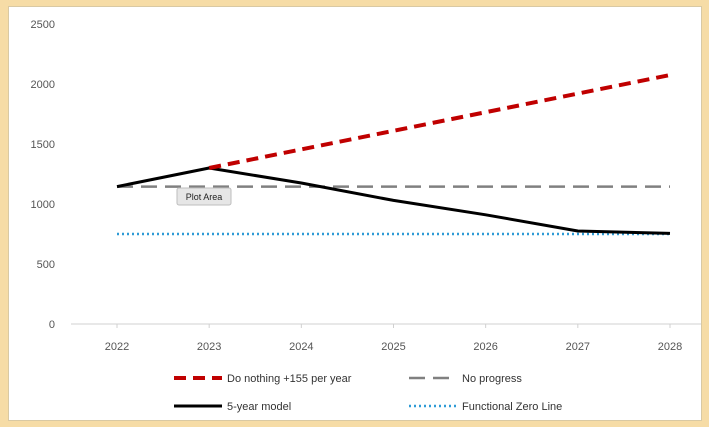 The image size is (709, 427). Describe the element at coordinates (289, 379) in the screenshot. I see `legend-label: Do nothing +155 per year` at that location.